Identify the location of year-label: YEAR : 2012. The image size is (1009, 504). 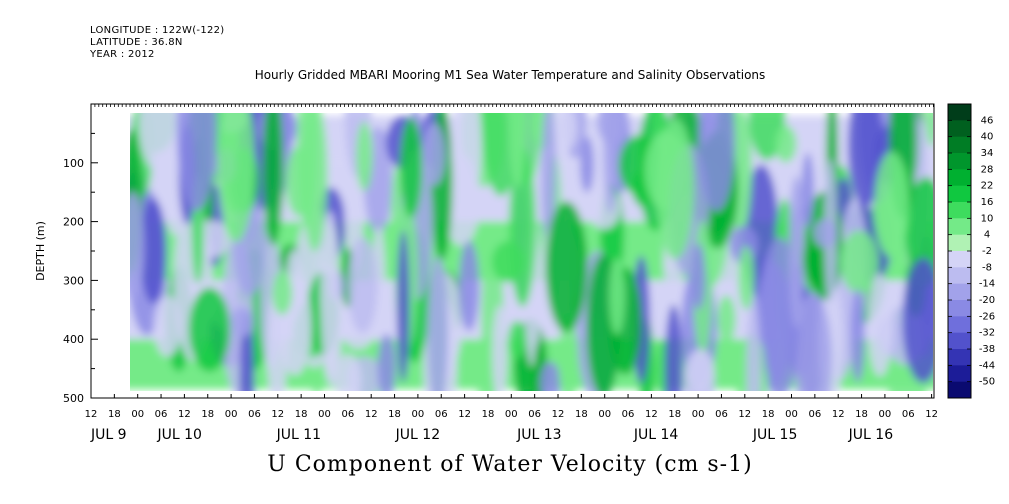
(122, 54).